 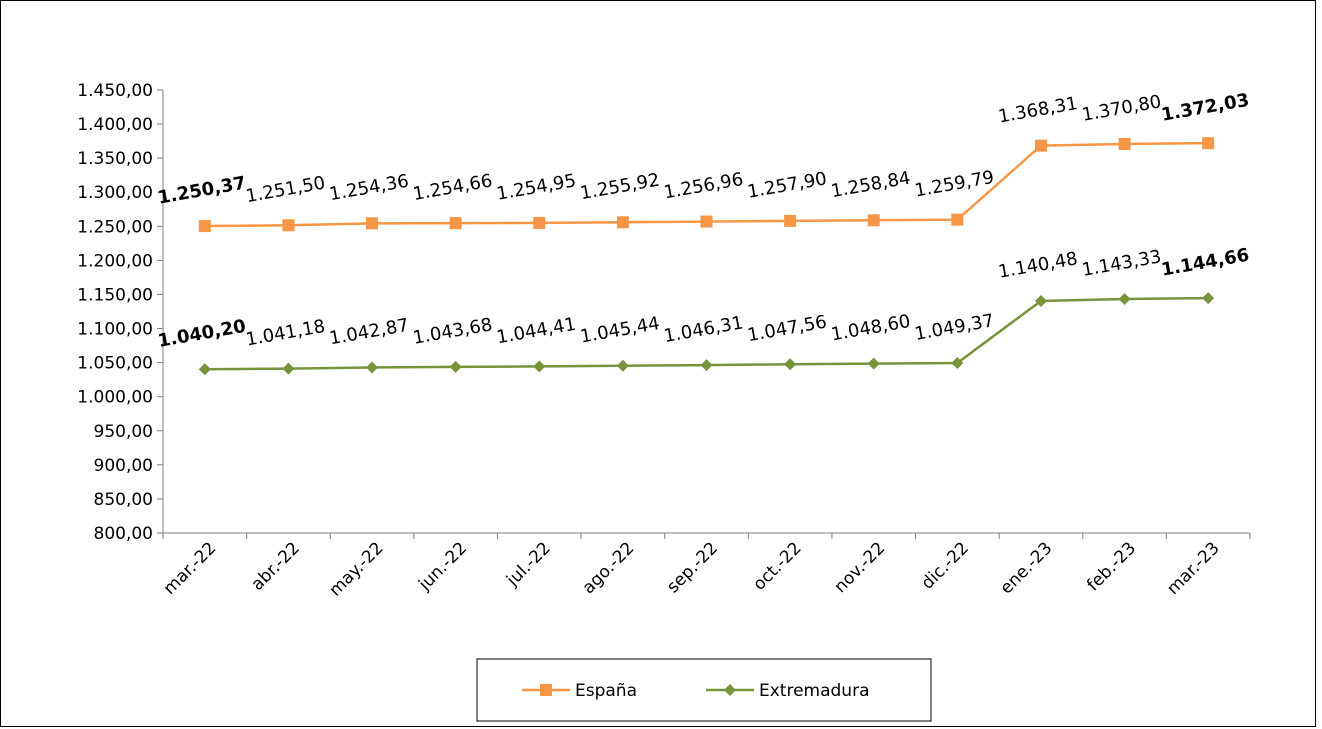 What do you see at coordinates (285, 190) in the screenshot?
I see `data-label: 1.251,50` at bounding box center [285, 190].